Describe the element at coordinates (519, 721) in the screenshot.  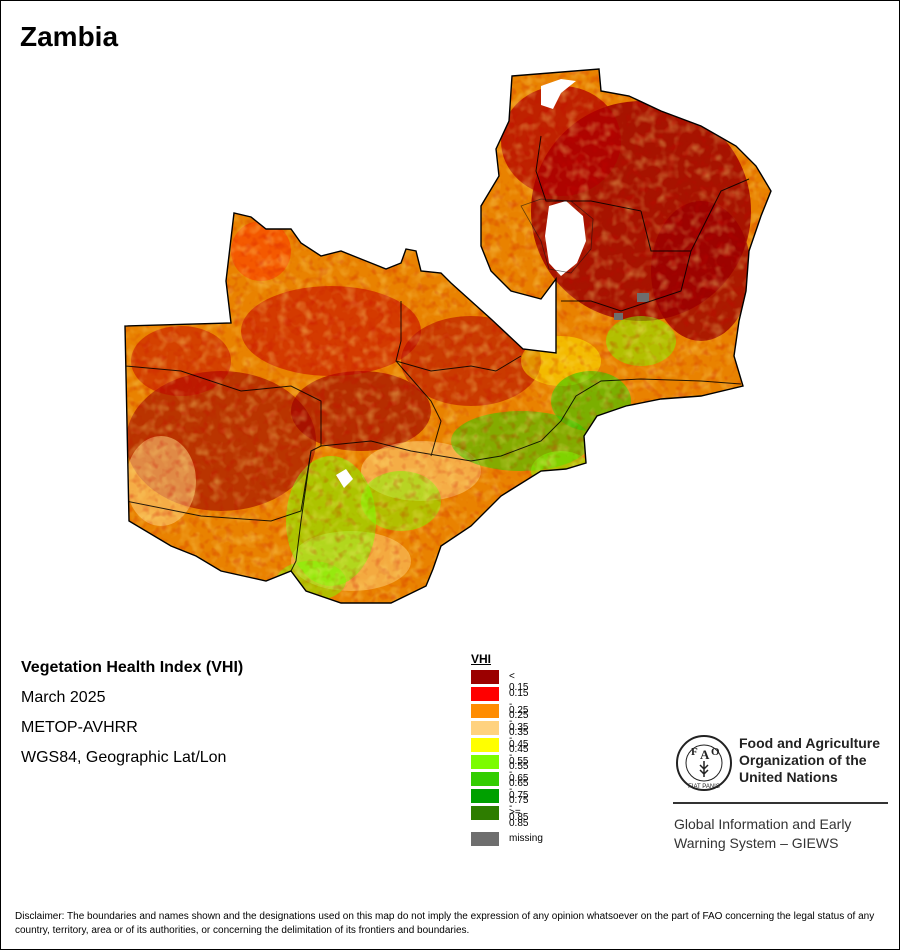
I see `legend-label: 0.25 - 0.35` at that location.